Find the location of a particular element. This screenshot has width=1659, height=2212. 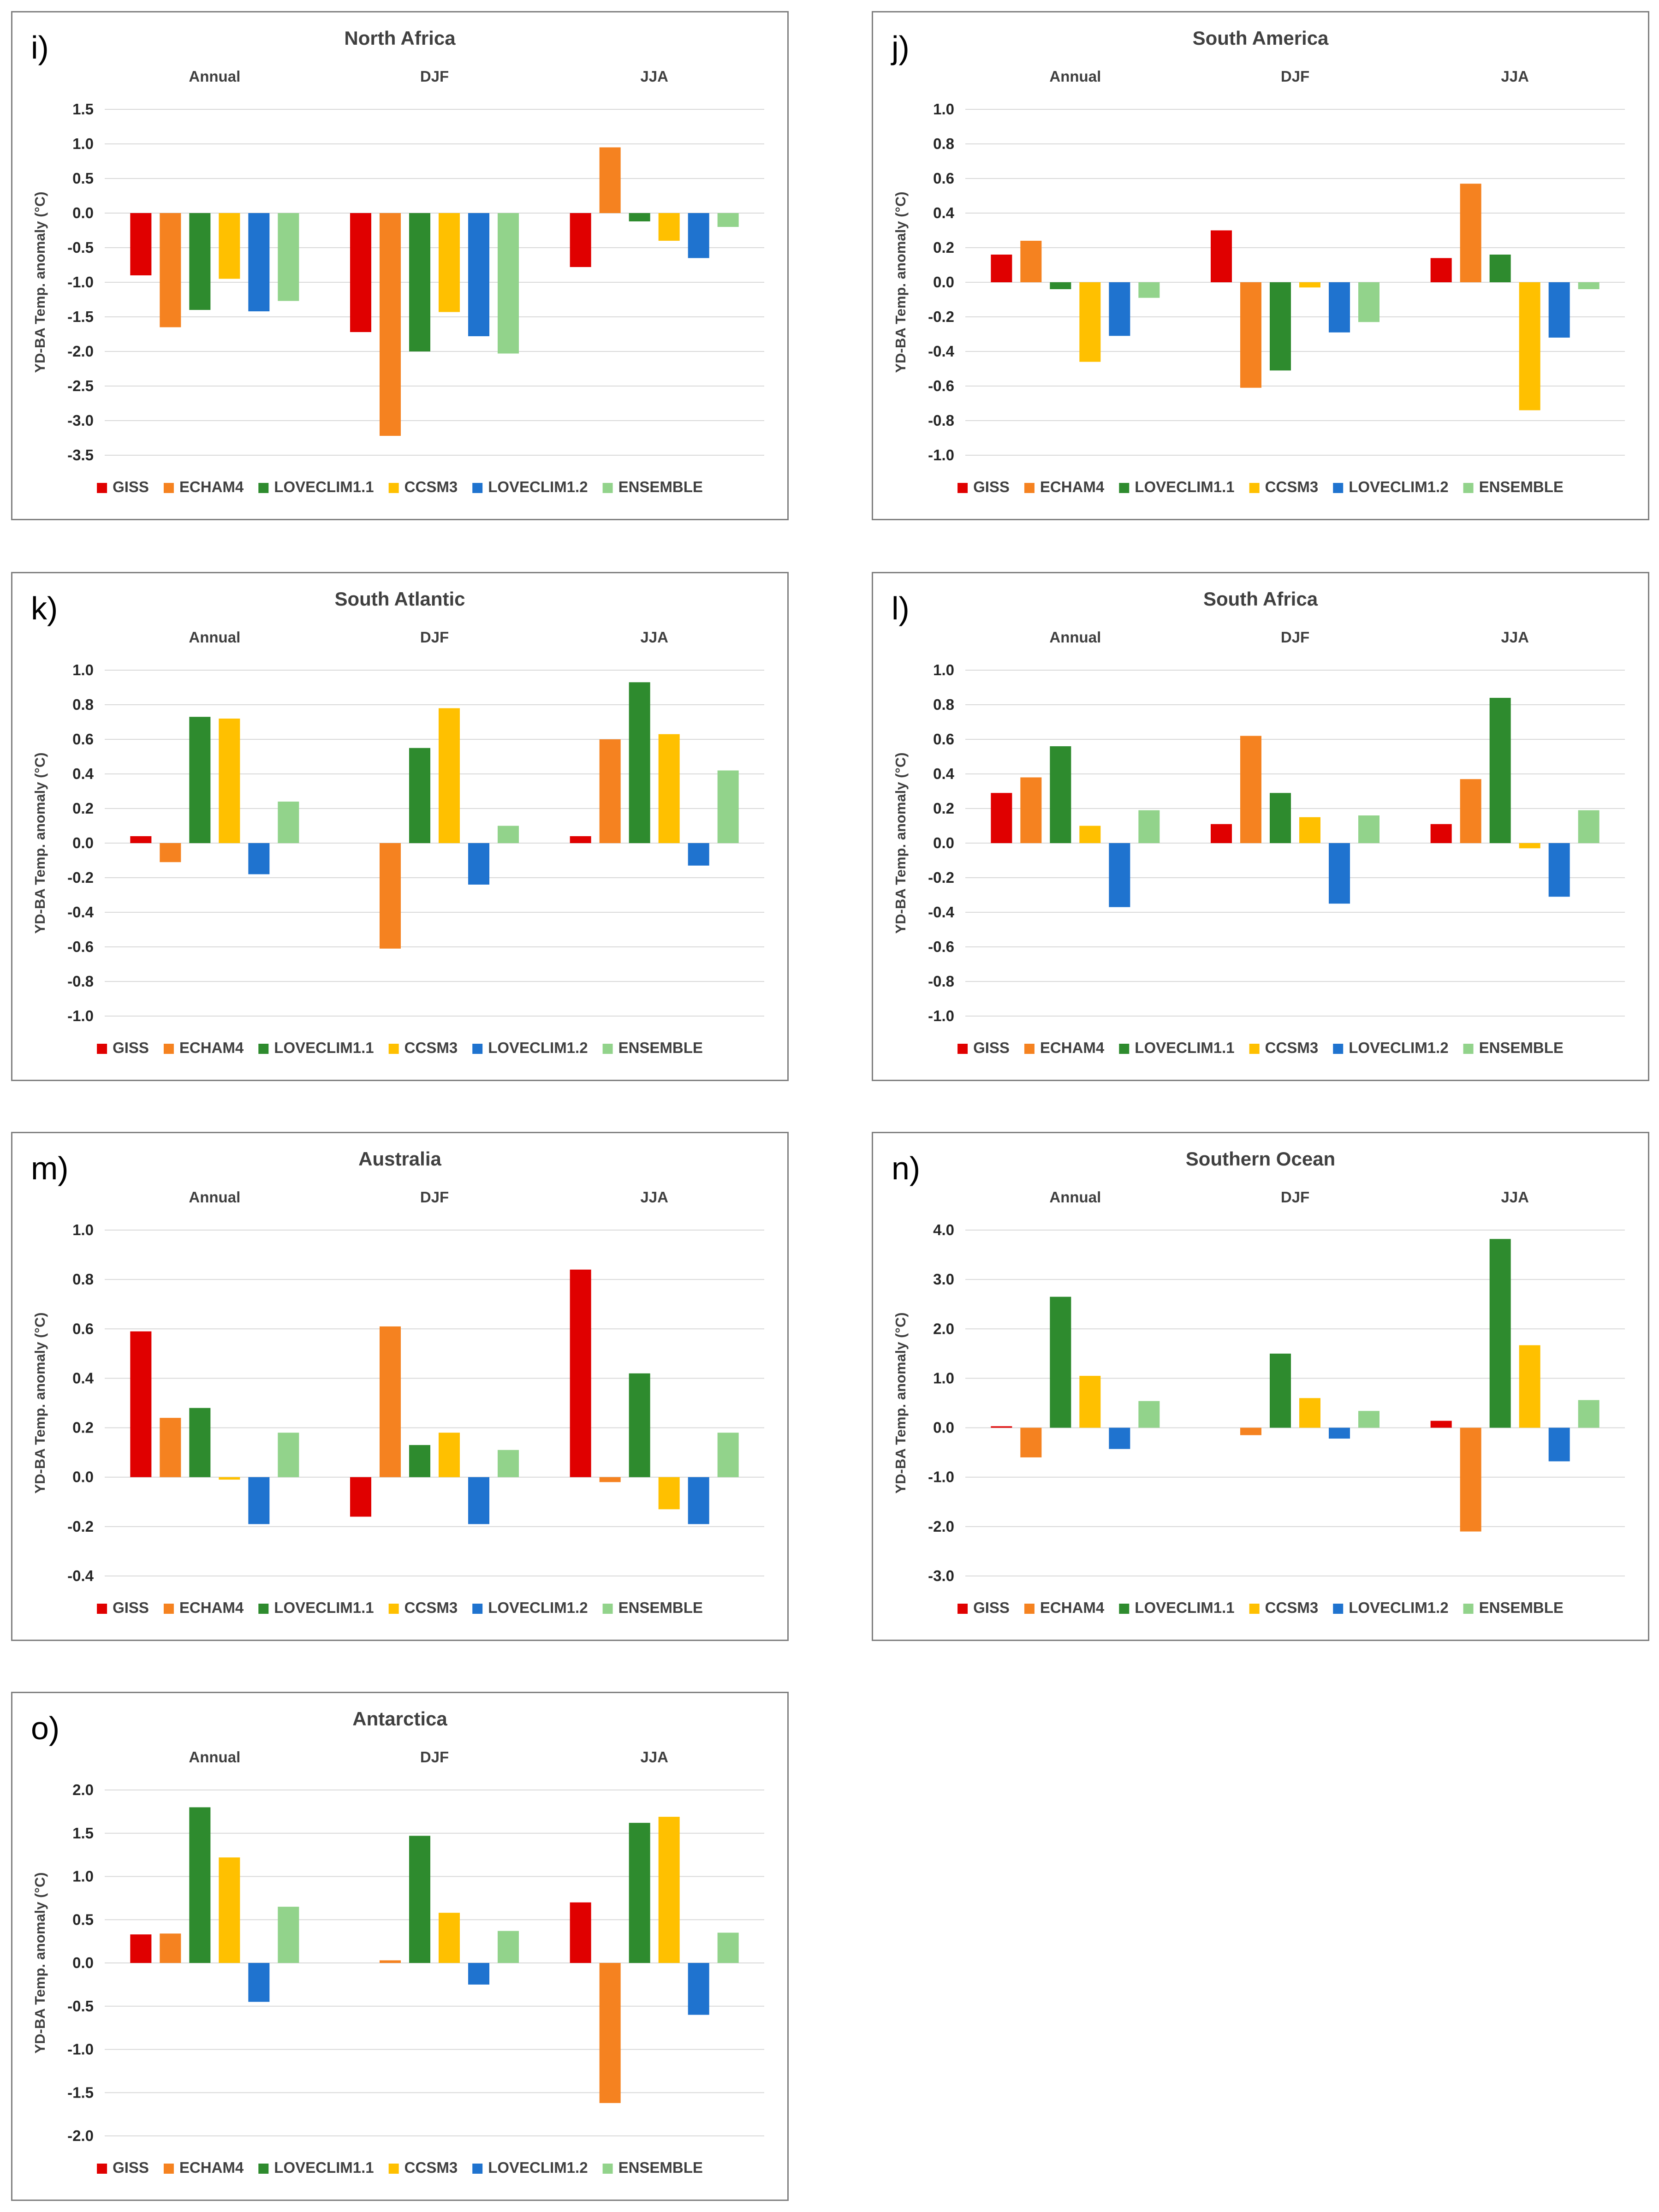

bar-loveclim1-2-djf is located at coordinates (479, 274).